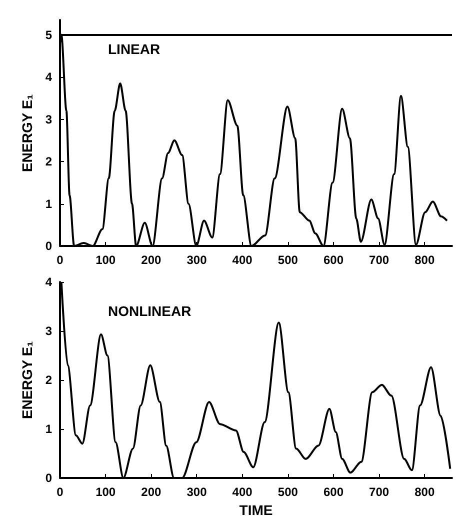 The height and width of the screenshot is (530, 464). I want to click on x-axis-title: TIME, so click(256, 510).